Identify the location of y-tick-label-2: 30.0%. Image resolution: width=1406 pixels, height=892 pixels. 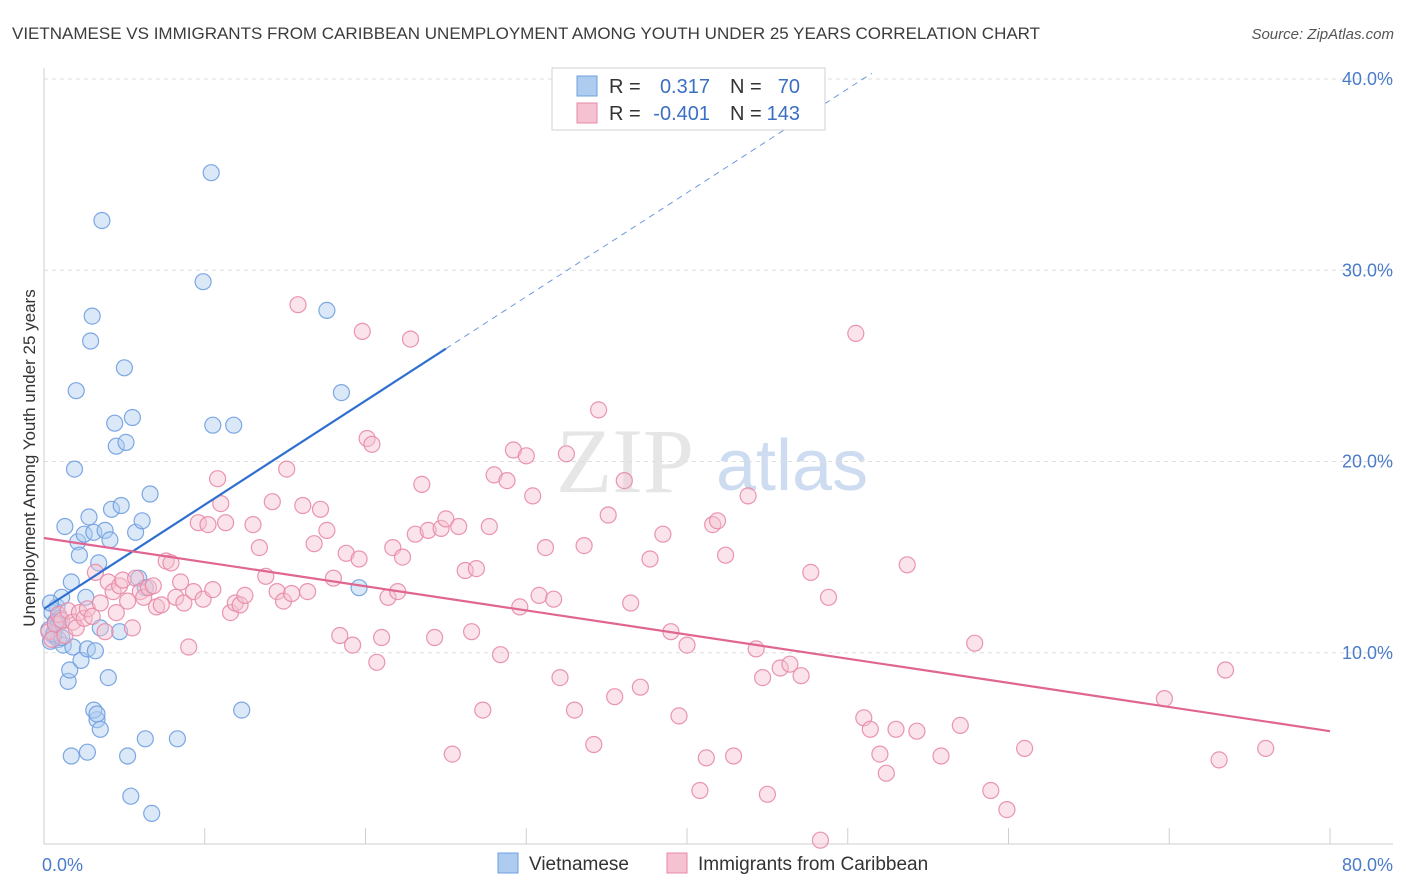
(1367, 270).